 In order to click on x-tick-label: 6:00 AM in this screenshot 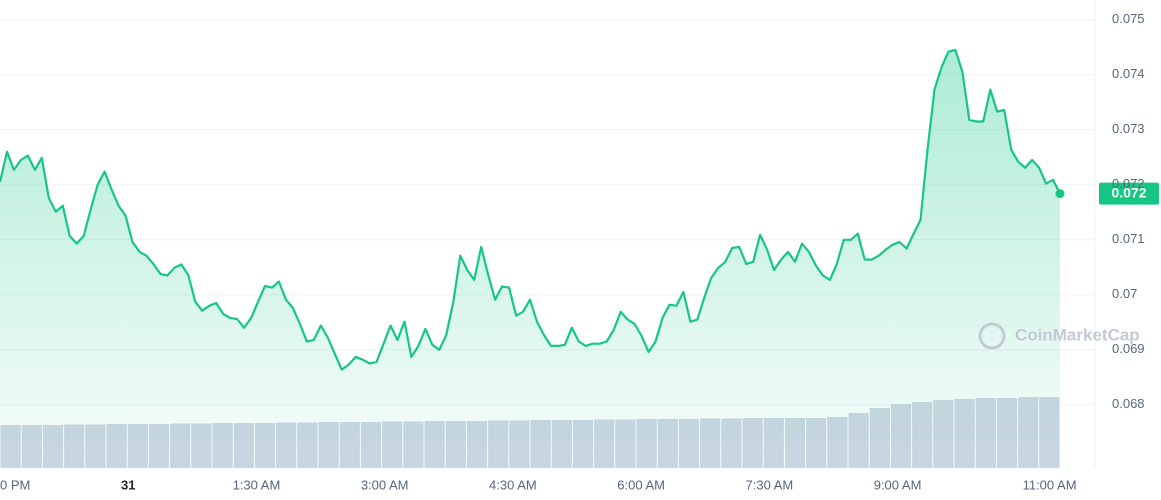, I will do `click(641, 484)`.